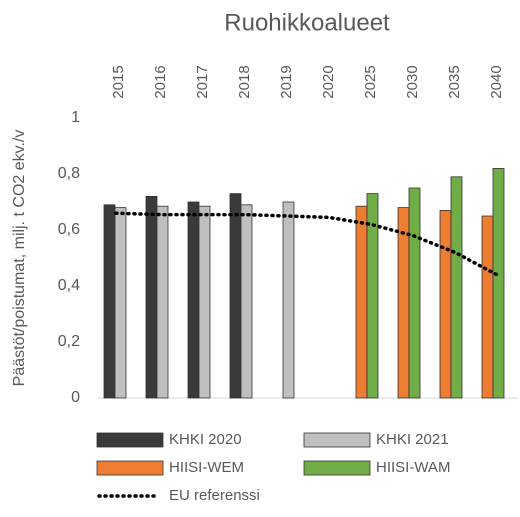 Image resolution: width=520 pixels, height=517 pixels. What do you see at coordinates (69, 173) in the screenshot?
I see `y-tick-label: 0,8` at bounding box center [69, 173].